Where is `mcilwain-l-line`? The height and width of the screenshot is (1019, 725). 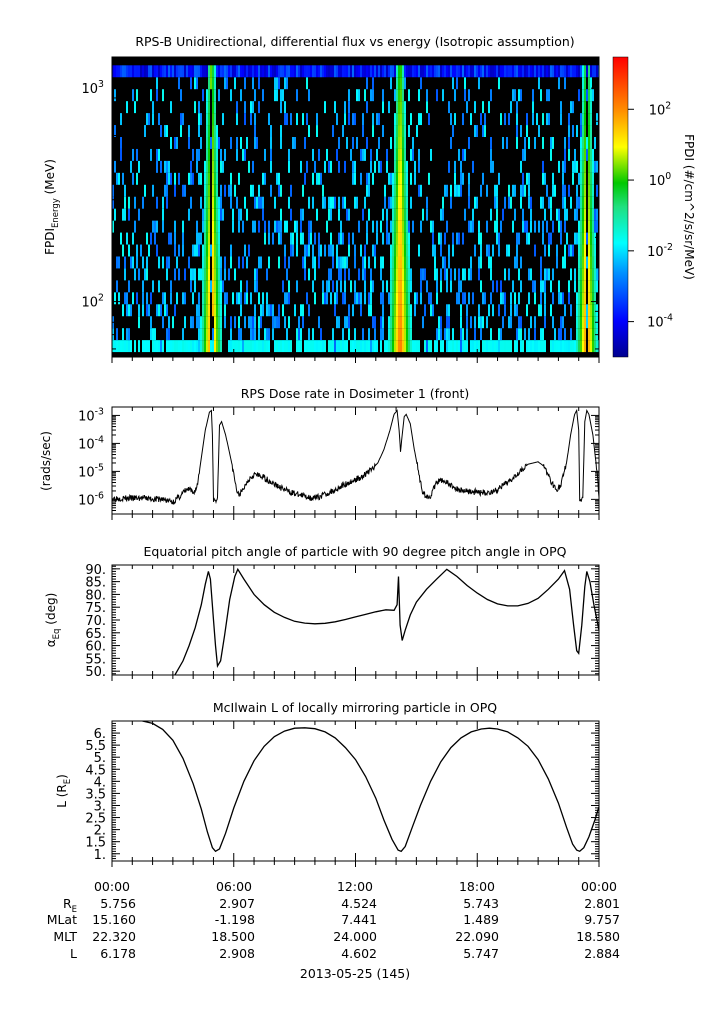
mcilwain-l-line is located at coordinates (370, 787).